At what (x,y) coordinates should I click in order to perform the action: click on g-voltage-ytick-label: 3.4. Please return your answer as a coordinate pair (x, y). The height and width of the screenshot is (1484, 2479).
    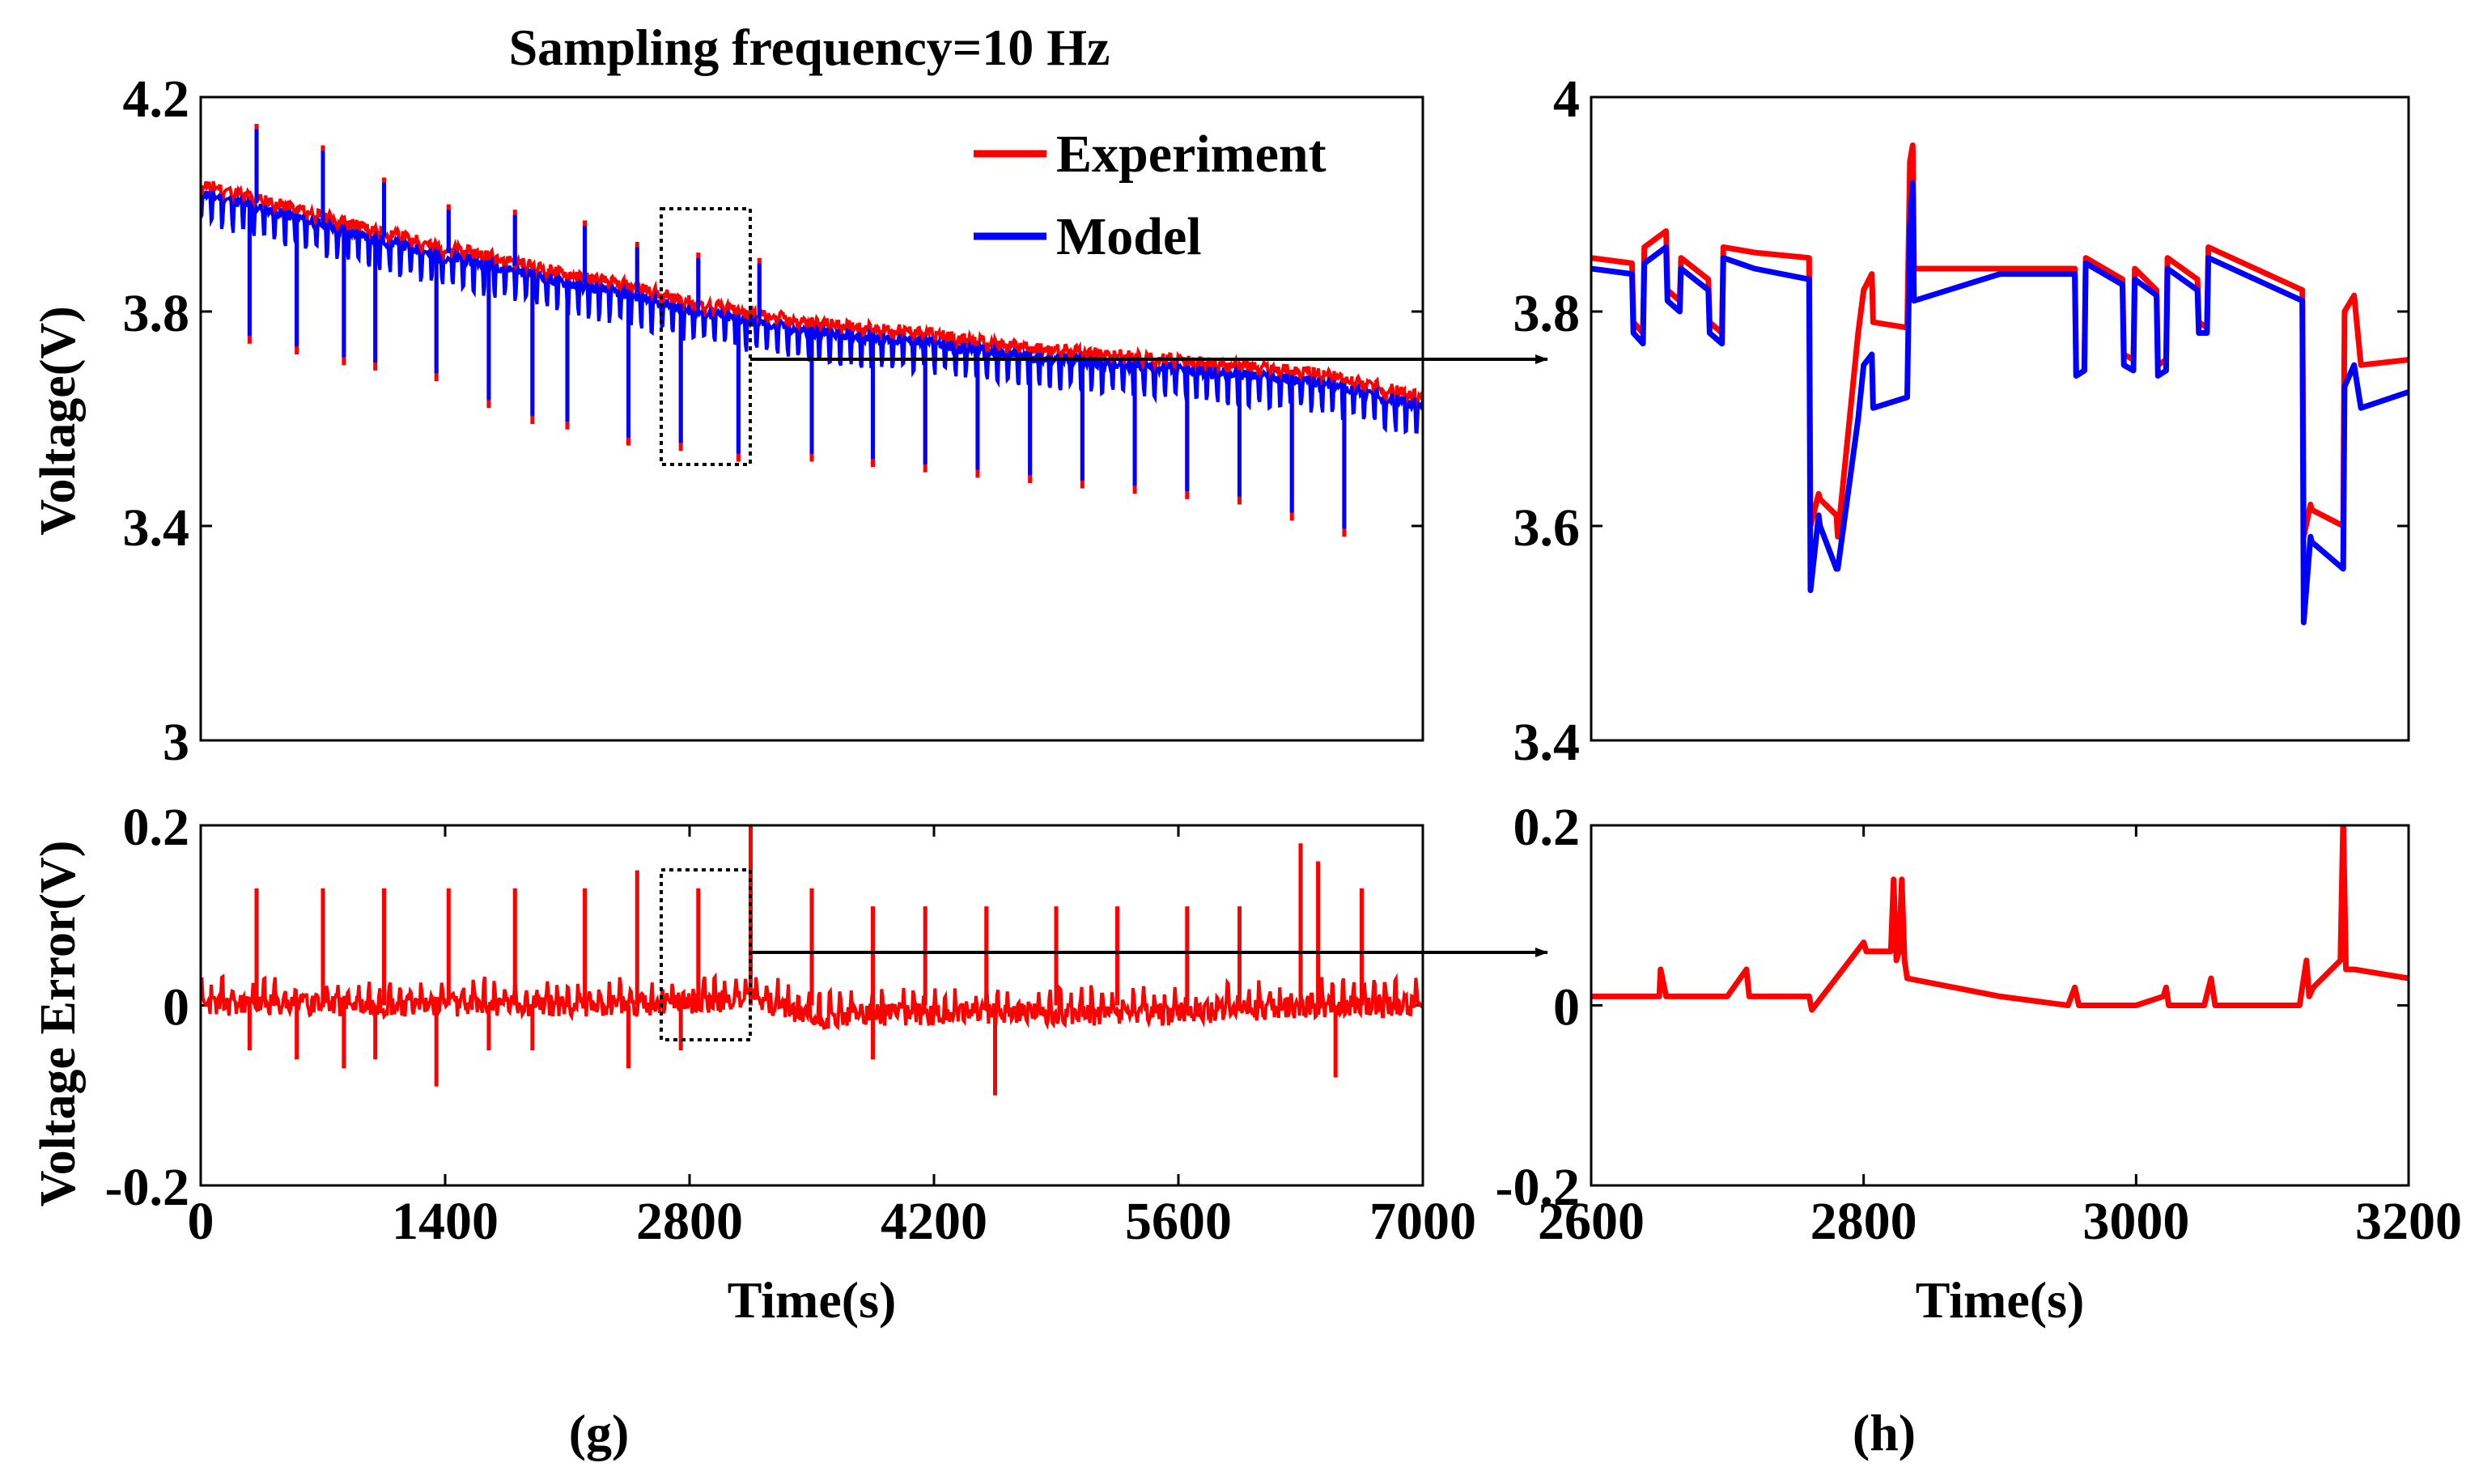
    Looking at the image, I should click on (156, 528).